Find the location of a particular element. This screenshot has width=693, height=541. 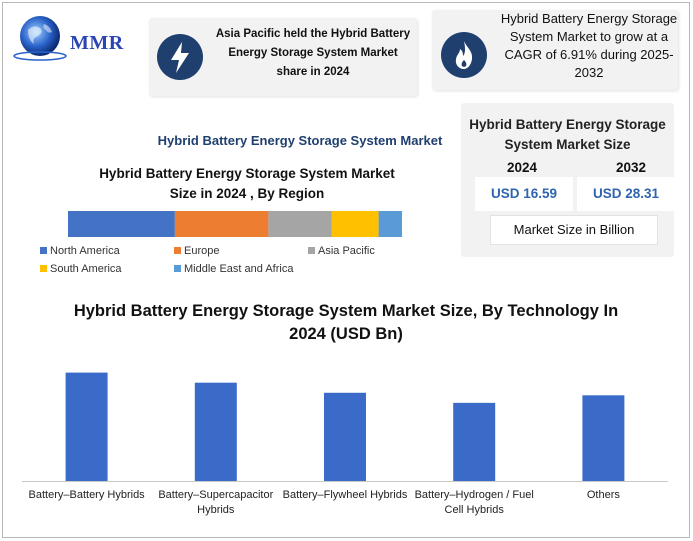

region-segment-south-america is located at coordinates (355, 224).